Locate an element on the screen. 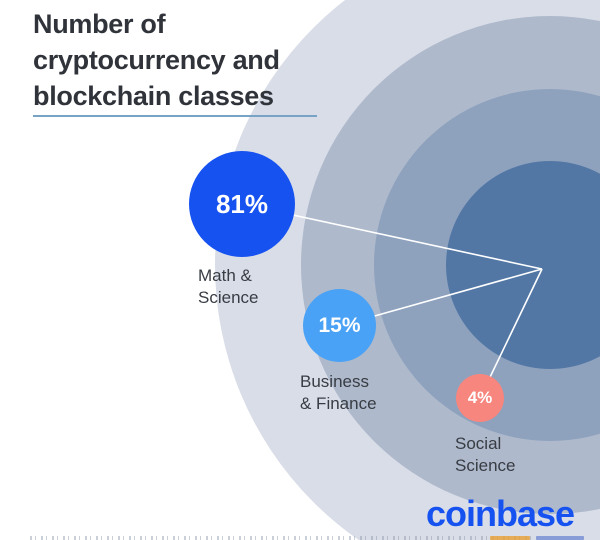 The height and width of the screenshot is (540, 600). cropped-caption-remnant-orange is located at coordinates (510, 538).